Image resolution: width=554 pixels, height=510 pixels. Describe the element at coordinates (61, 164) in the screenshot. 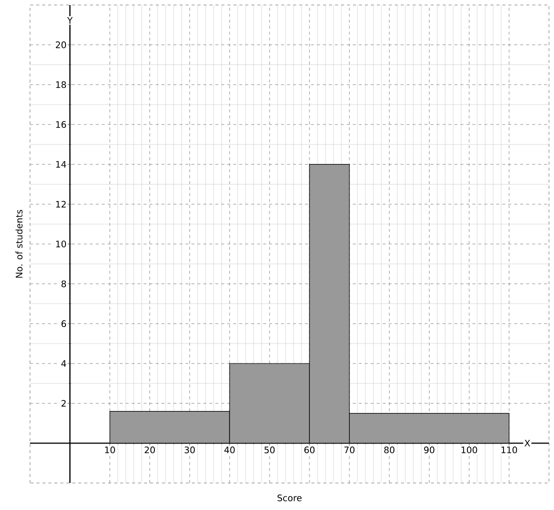

I see `y-tick-label: 14` at that location.